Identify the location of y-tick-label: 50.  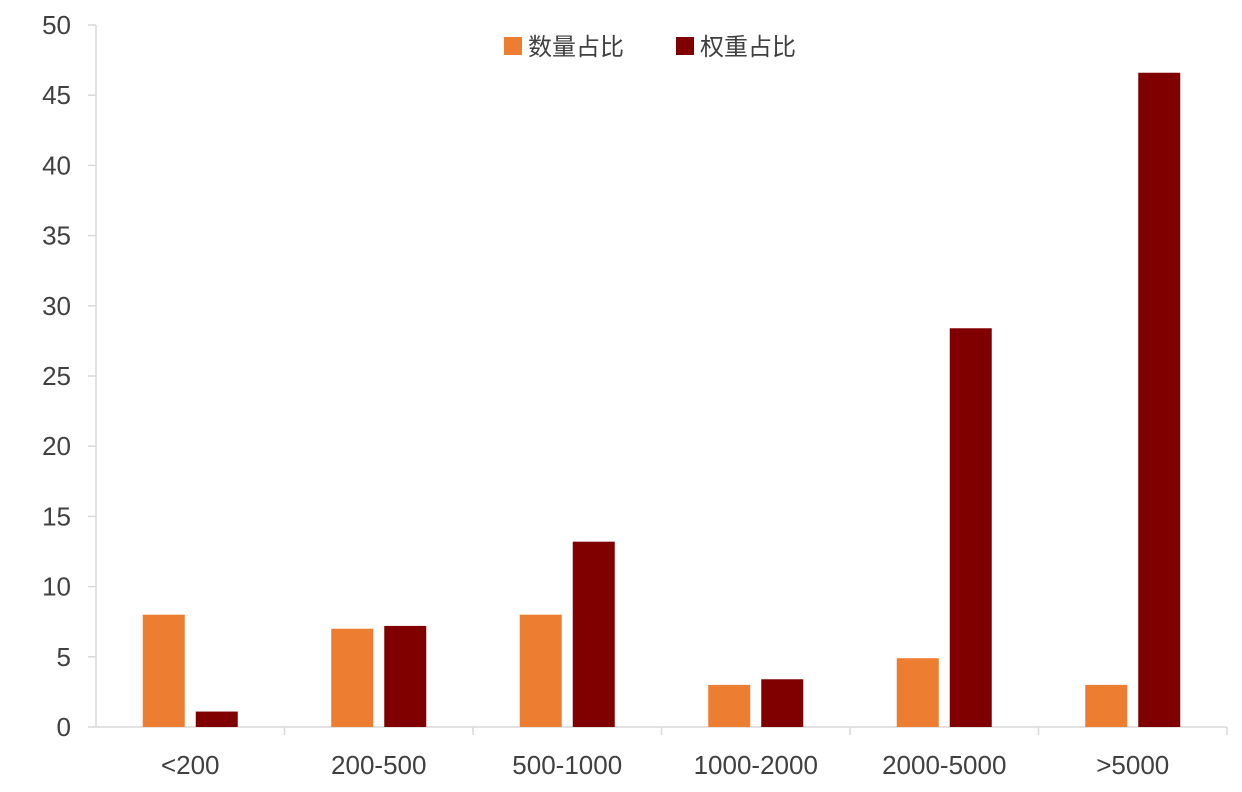
(56, 25).